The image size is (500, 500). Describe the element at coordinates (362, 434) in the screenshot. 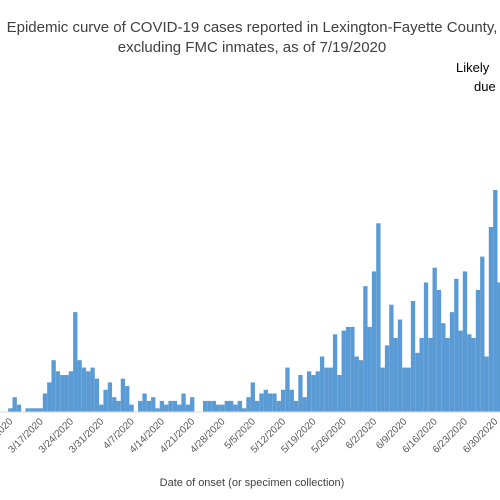

I see `x-tick-label: 6/2/2020` at that location.